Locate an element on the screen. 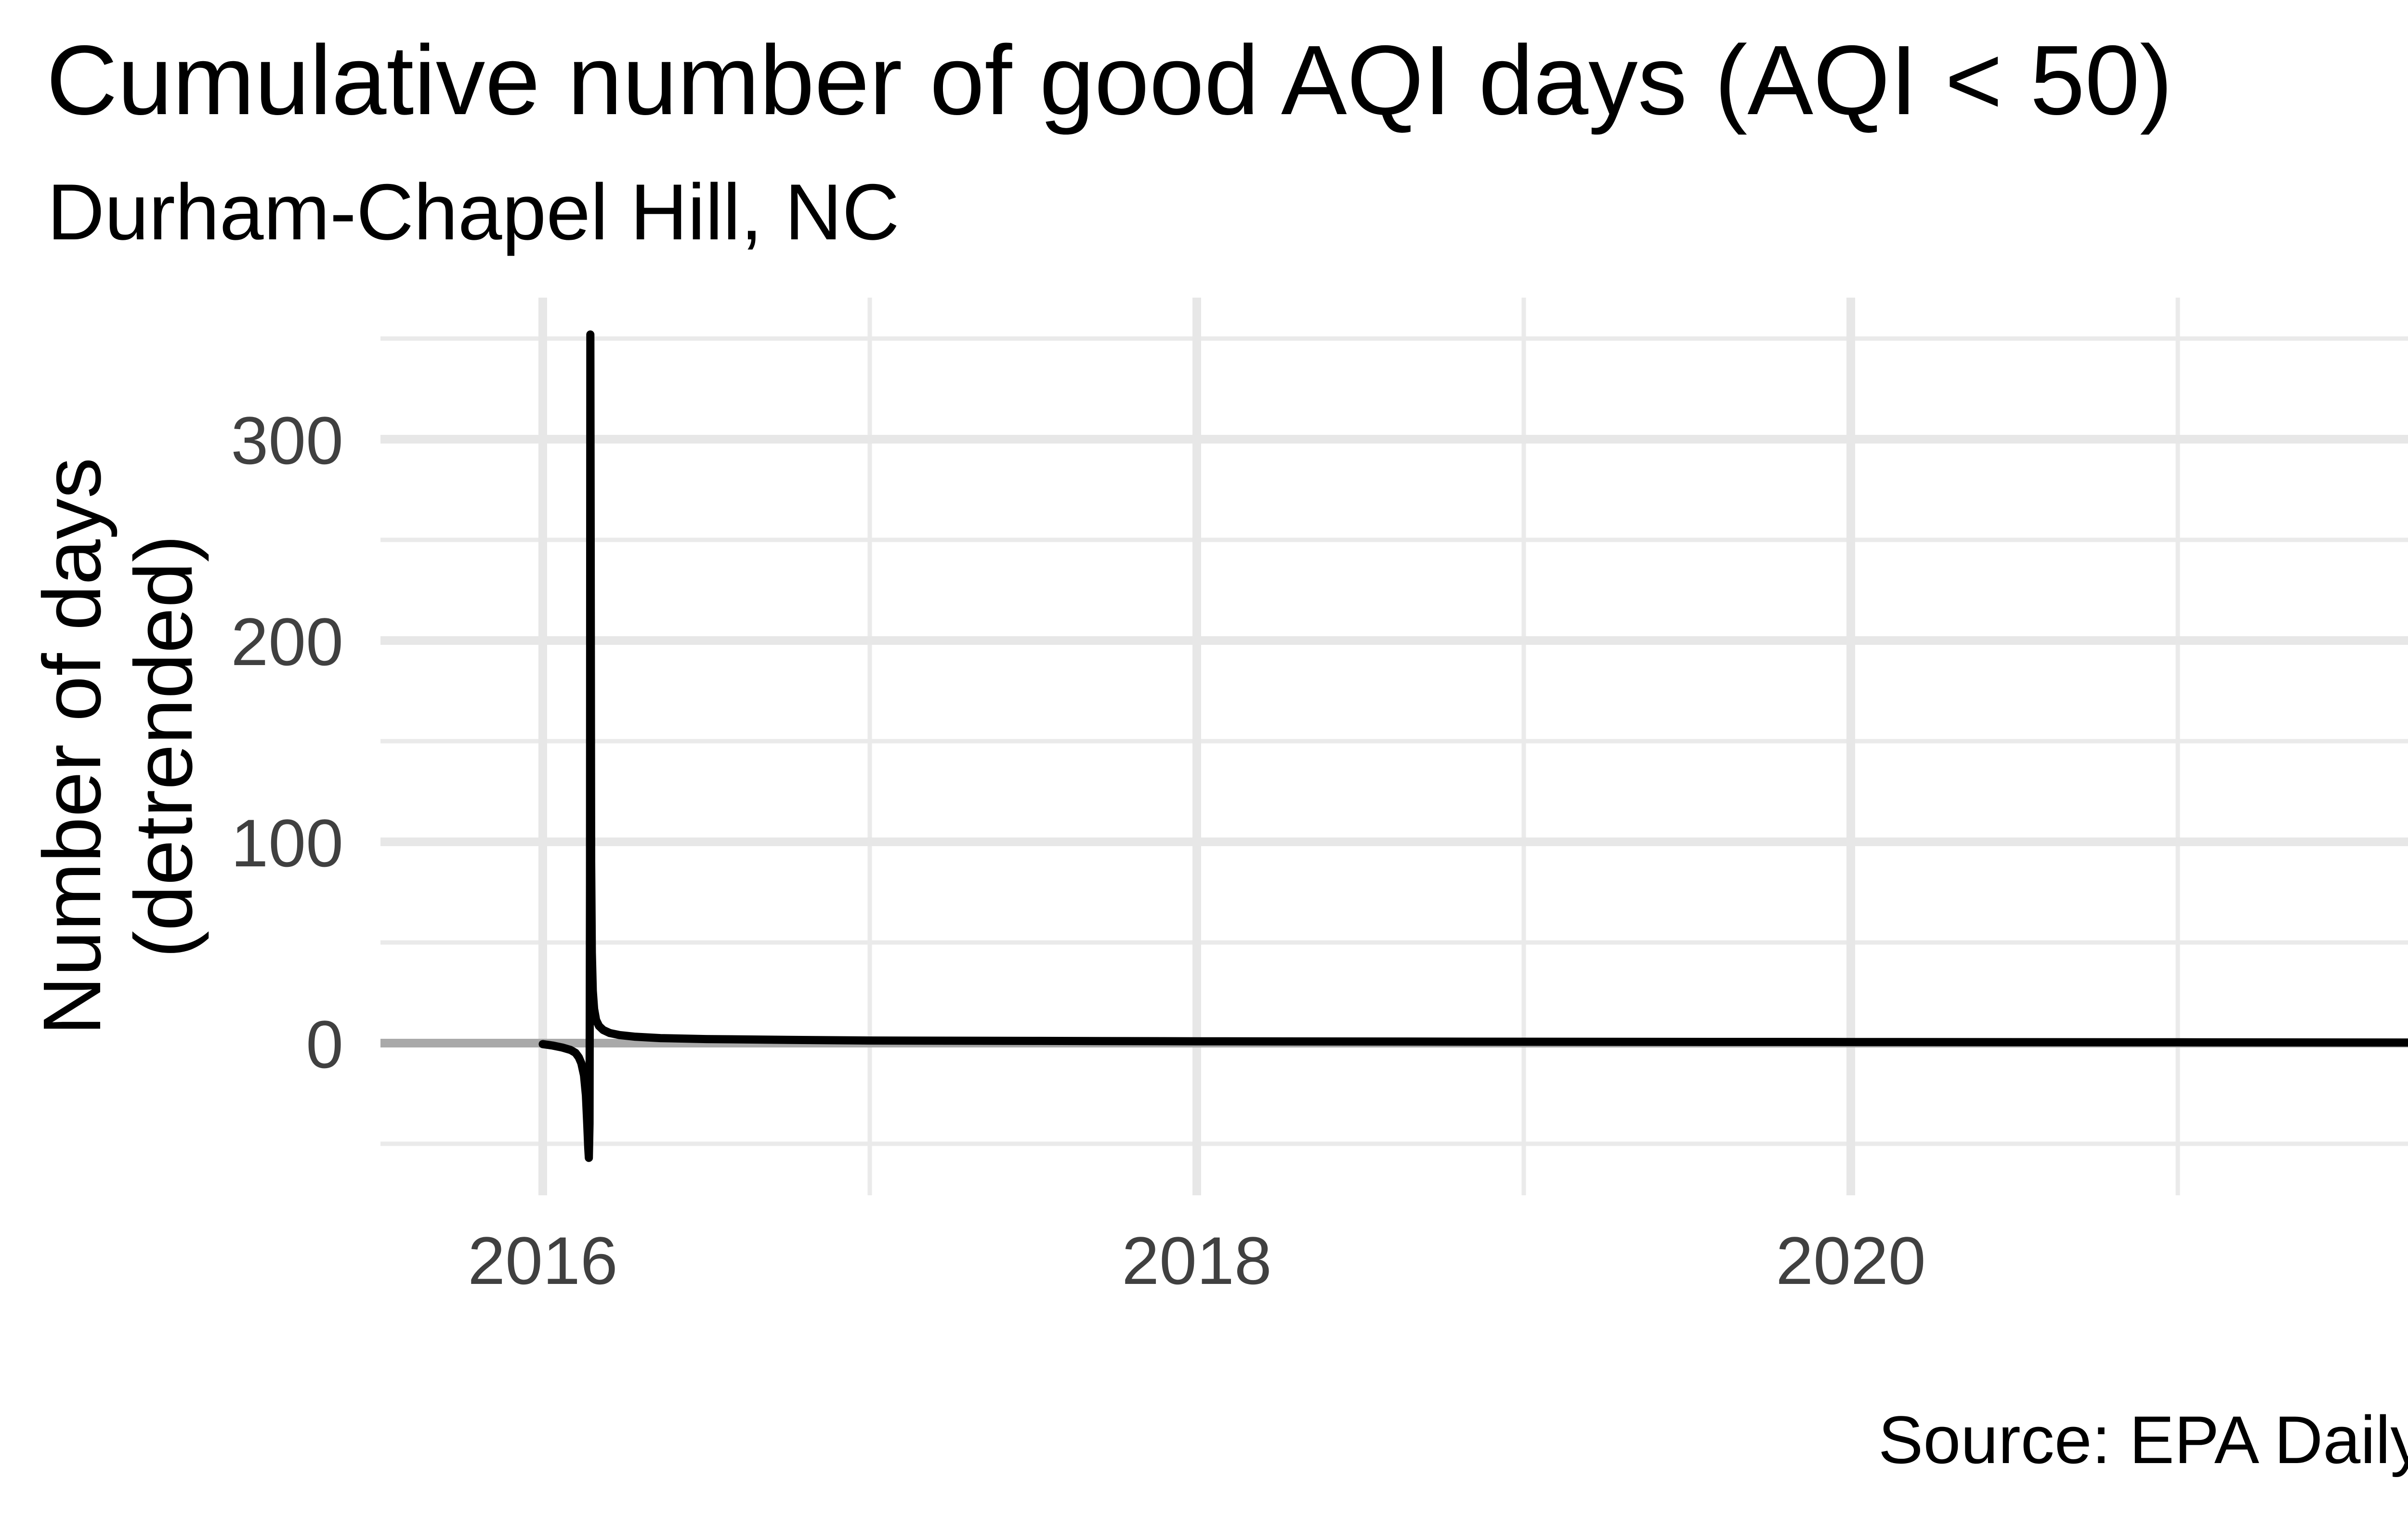 The image size is (2408, 1517). x-tick-label: 2016 is located at coordinates (542, 1260).